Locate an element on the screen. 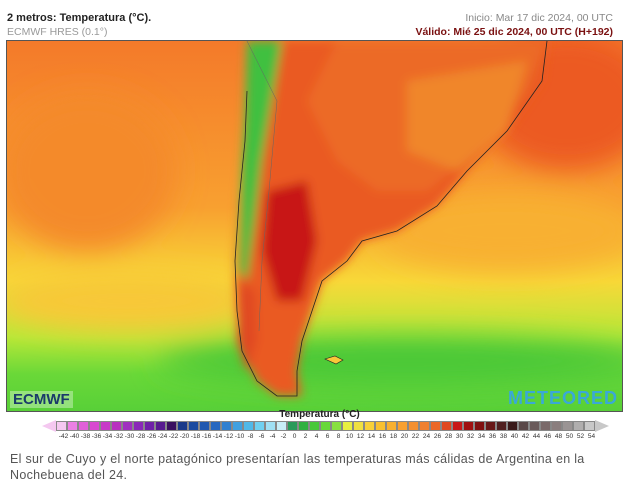  legend-tick-label: 20 is located at coordinates (404, 436).